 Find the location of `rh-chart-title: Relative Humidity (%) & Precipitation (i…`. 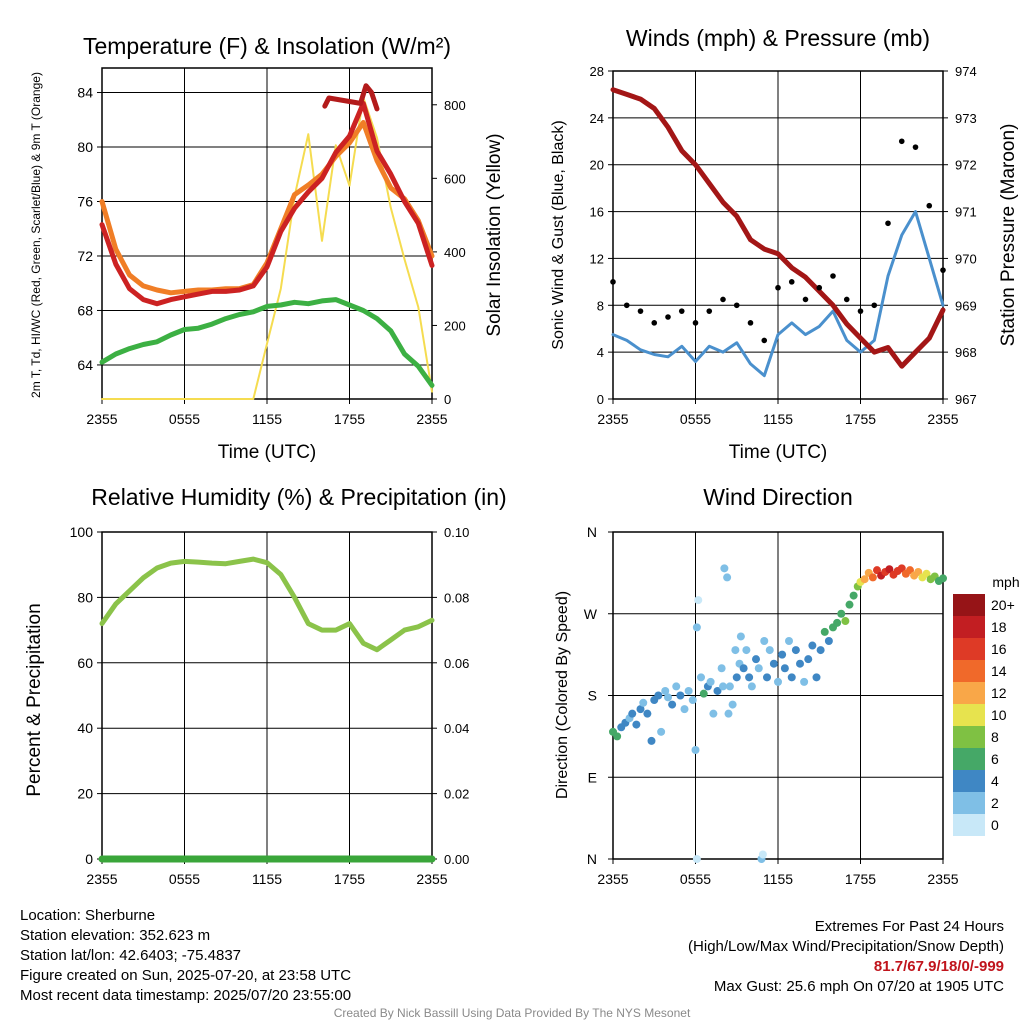

rh-chart-title: Relative Humidity (%) & Precipitation (i… is located at coordinates (298, 497).